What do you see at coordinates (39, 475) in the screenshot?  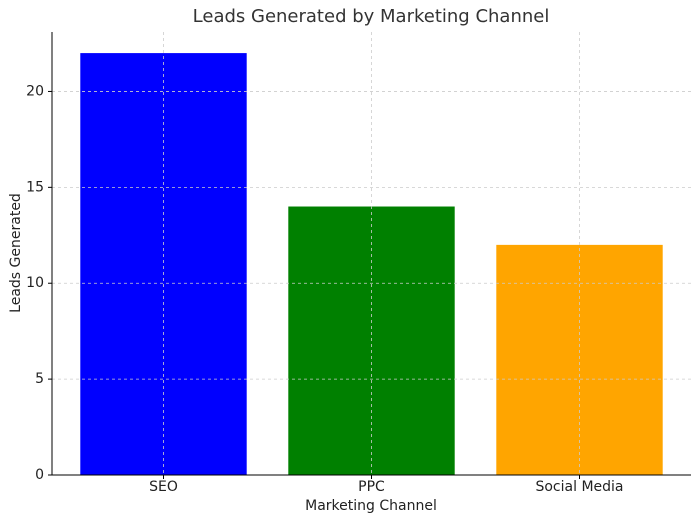 I see `y-tick-label: 0` at bounding box center [39, 475].